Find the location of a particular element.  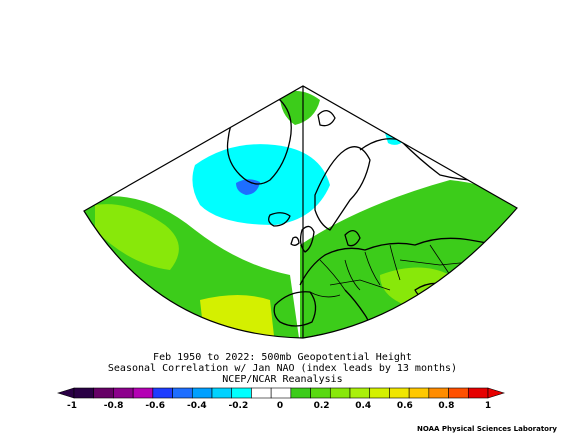

colorbar: -1 -0.8 -0.6 -0.4 -0.2 0 0.2 0.4 0.6 0.8 1 is located at coordinates (281, 399).